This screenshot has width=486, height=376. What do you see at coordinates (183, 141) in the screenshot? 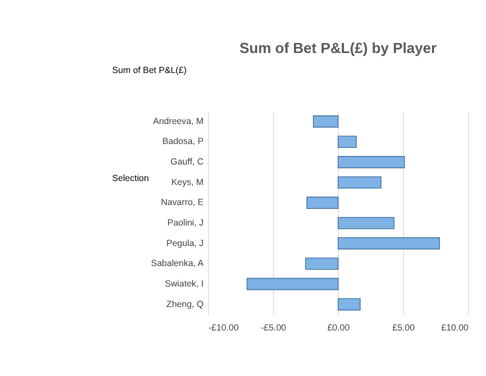
I see `y-tick-label: Badosa, P` at bounding box center [183, 141].